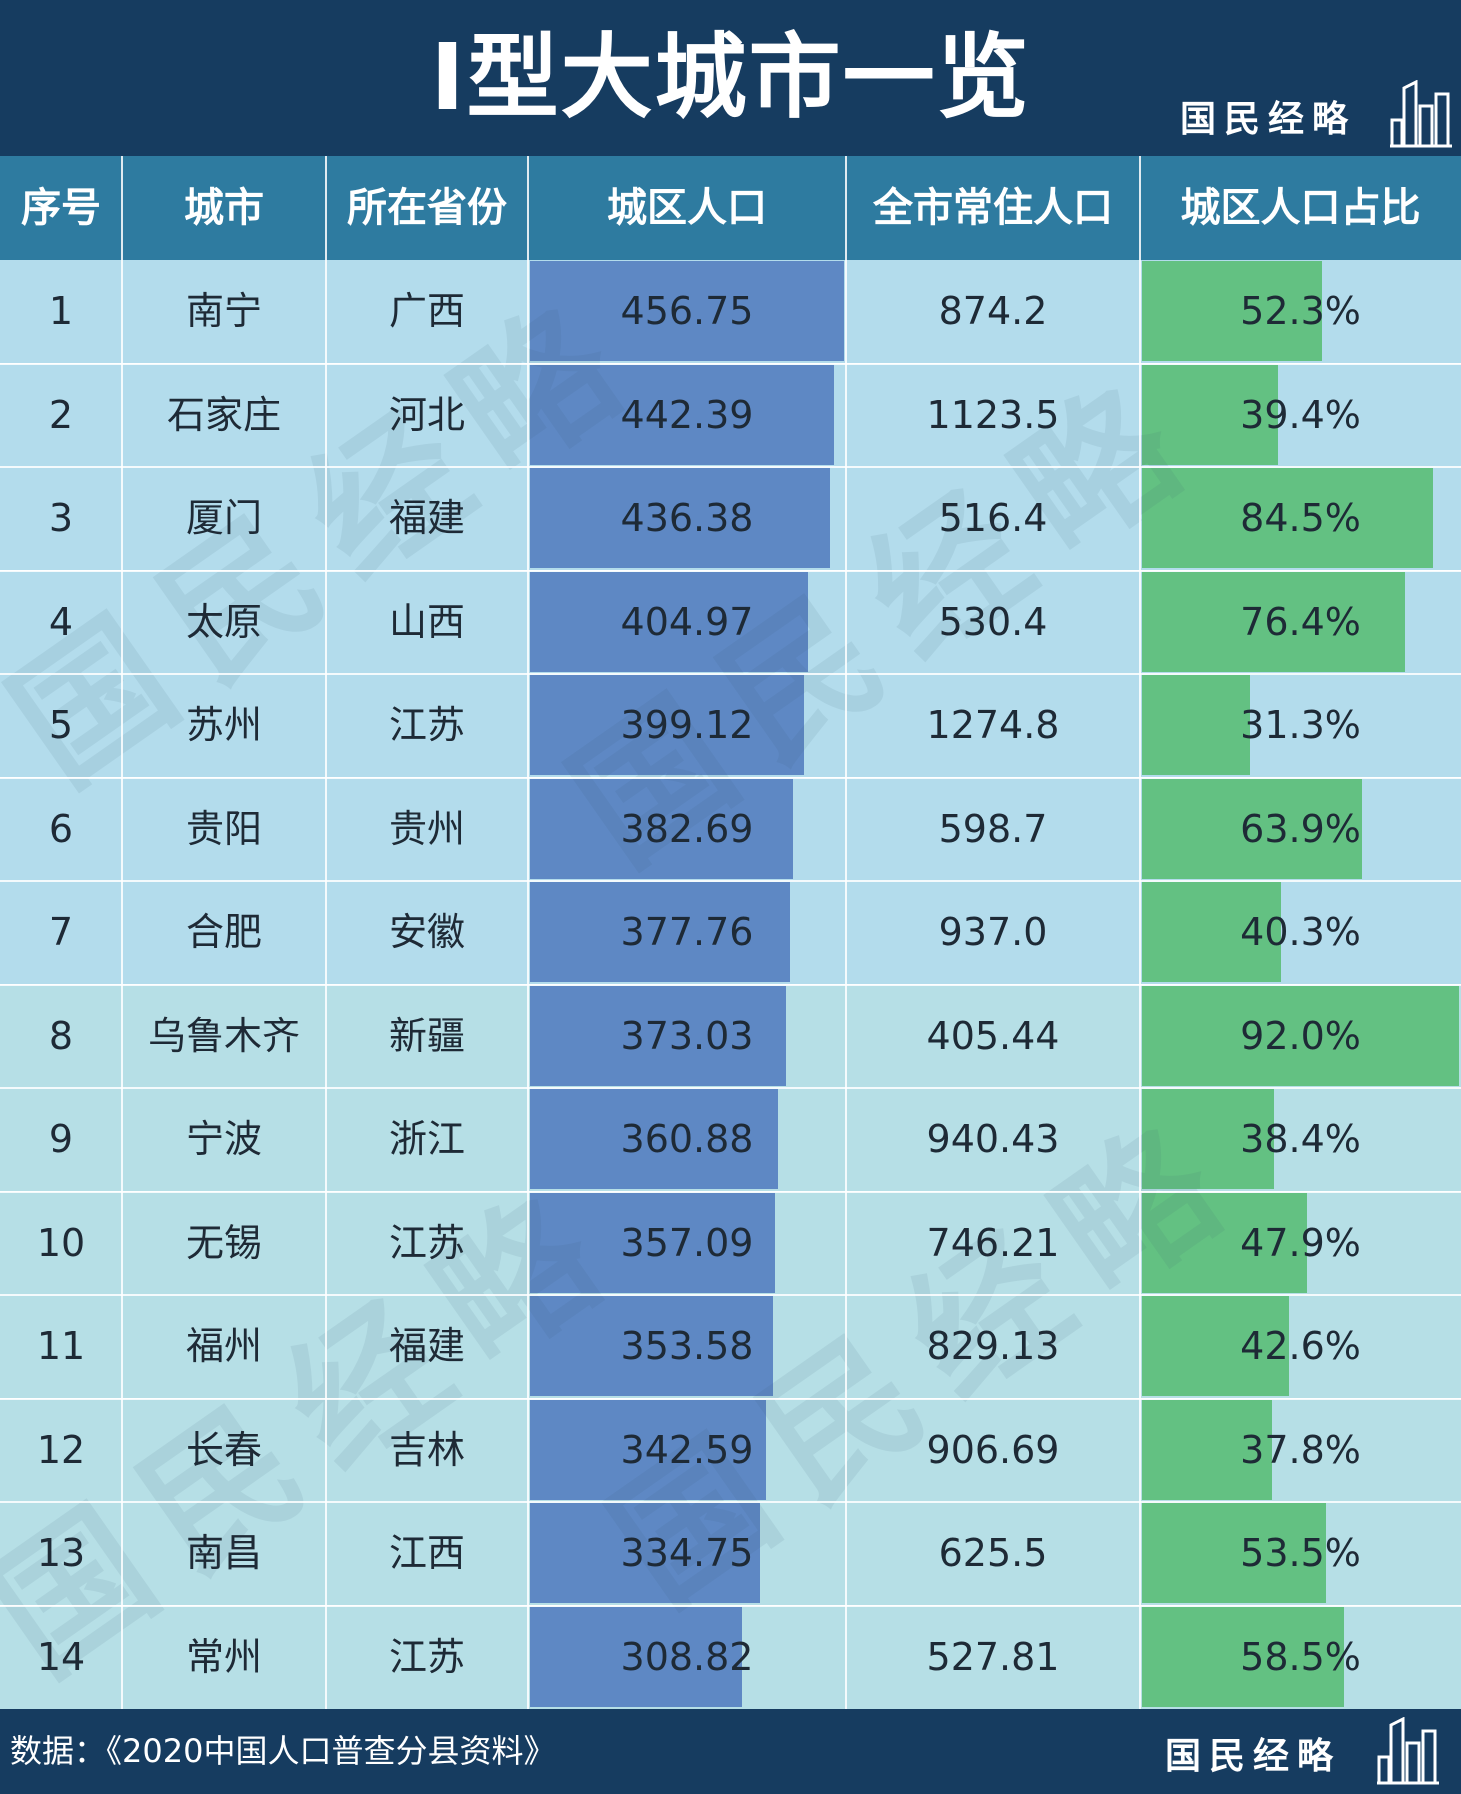 The image size is (1461, 1794). Describe the element at coordinates (687, 1656) in the screenshot. I see `urban-population-cell: 308.82` at that location.